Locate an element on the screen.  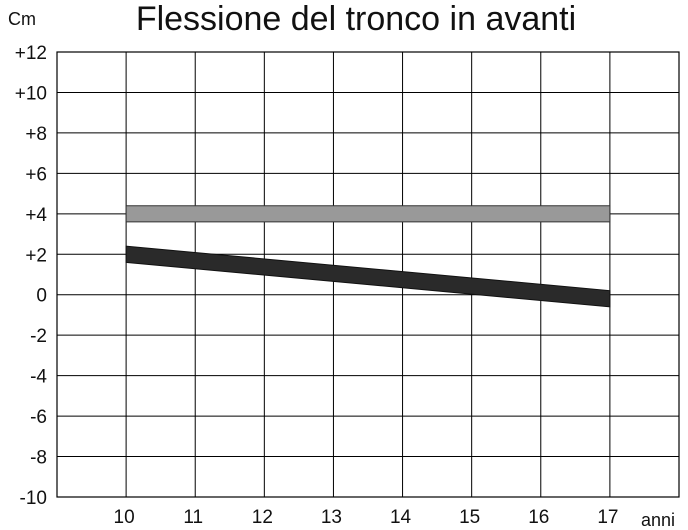
y-tick-label: +6 is located at coordinates (36, 174).